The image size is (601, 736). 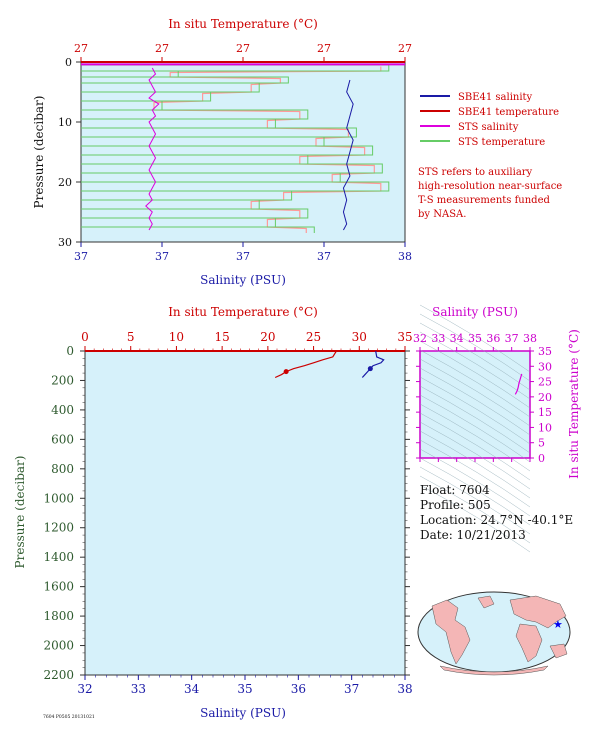 I want to click on full-profile-top-axis-title: In situ Temperature (°C), so click(x=243, y=312).